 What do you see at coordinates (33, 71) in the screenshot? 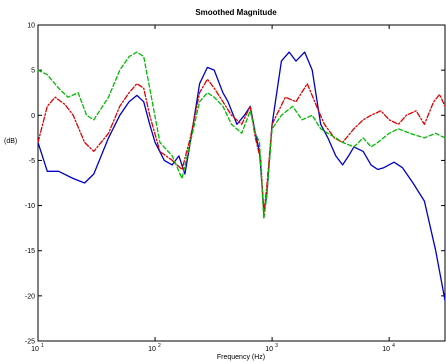
I see `y-tick-label: 5` at bounding box center [33, 71].